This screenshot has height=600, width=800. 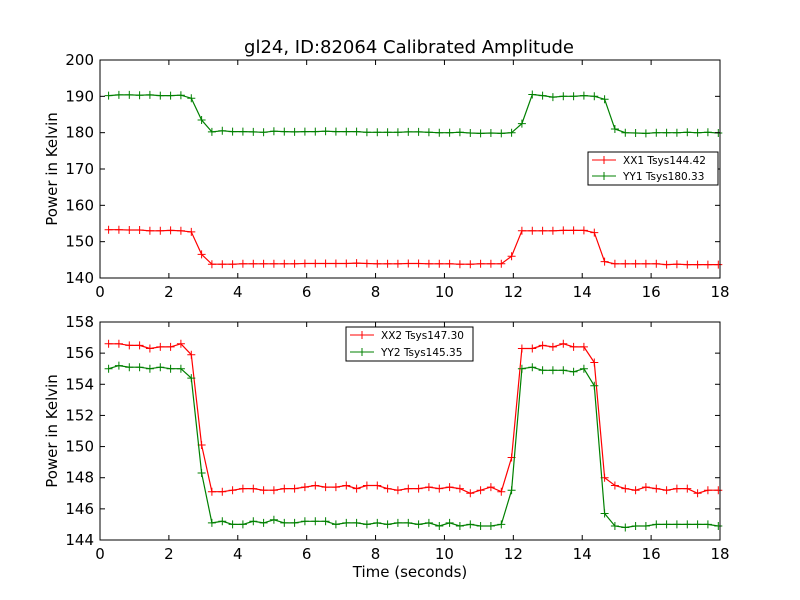 What do you see at coordinates (79, 133) in the screenshot?
I see `y-tick-label: 180` at bounding box center [79, 133].